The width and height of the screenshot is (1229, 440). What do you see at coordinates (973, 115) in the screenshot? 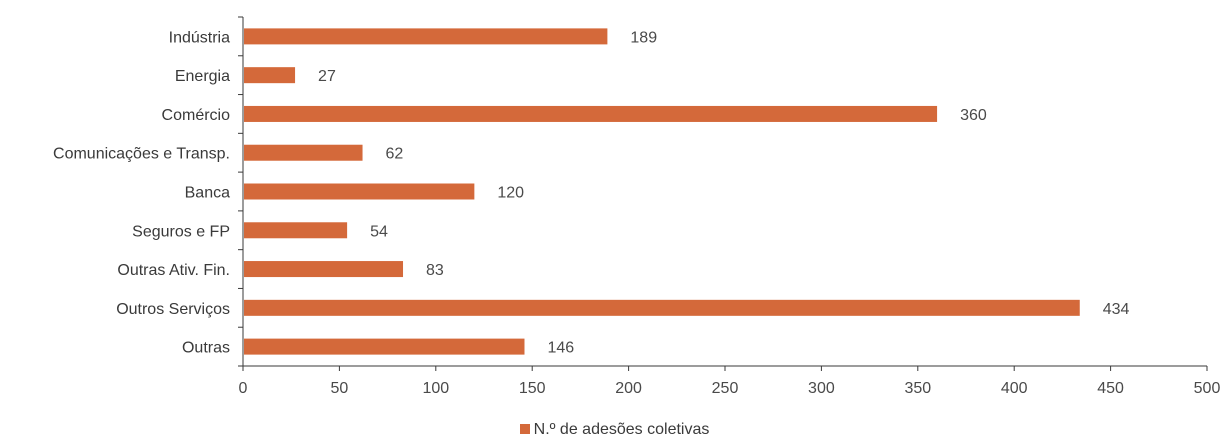
I see `data-label: 360` at bounding box center [973, 115].